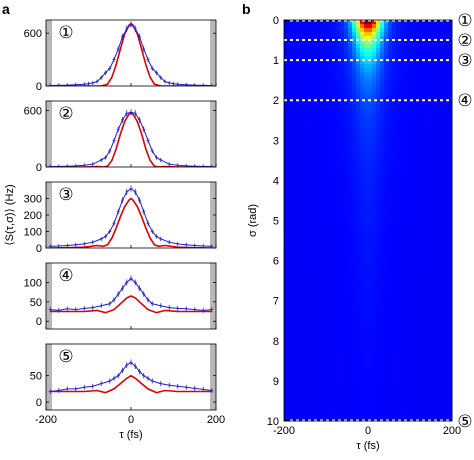 The image size is (474, 460). What do you see at coordinates (464, 40) in the screenshot?
I see `sigma-marker-label: ②` at bounding box center [464, 40].